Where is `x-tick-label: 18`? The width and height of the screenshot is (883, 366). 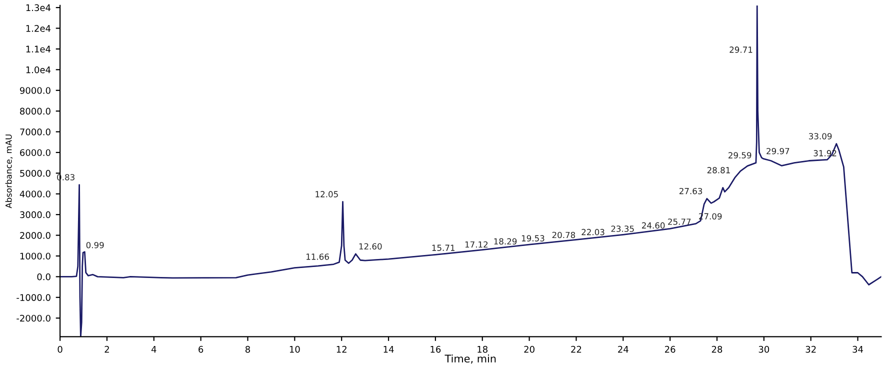
x-tick-label: 18 is located at coordinates (483, 349).